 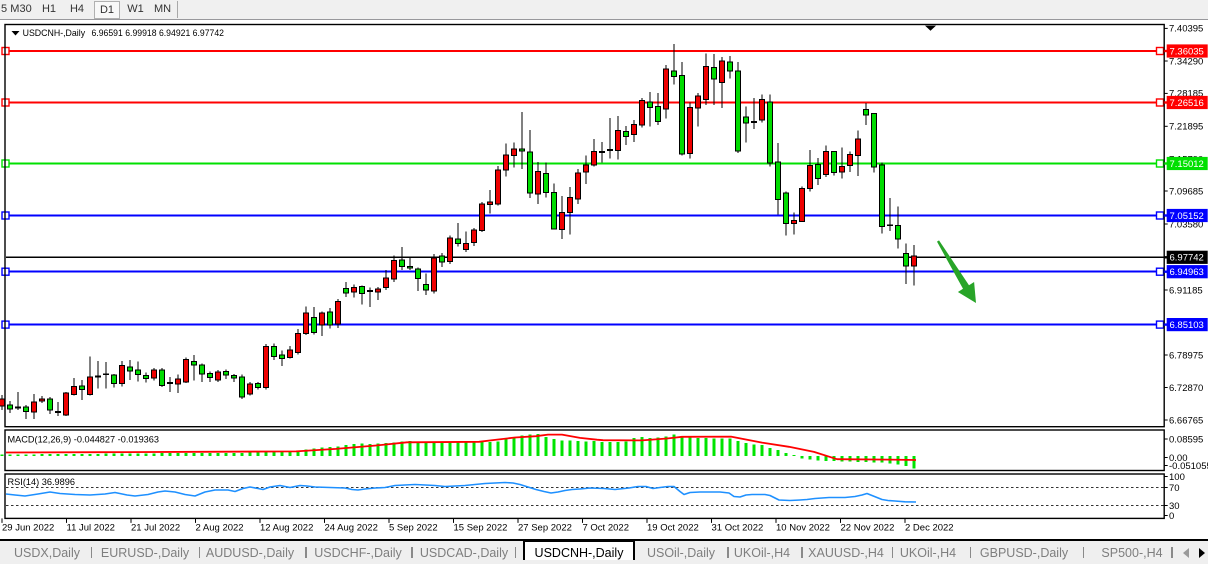 I want to click on svg-text: -0.051055, so click(x=1188, y=466).